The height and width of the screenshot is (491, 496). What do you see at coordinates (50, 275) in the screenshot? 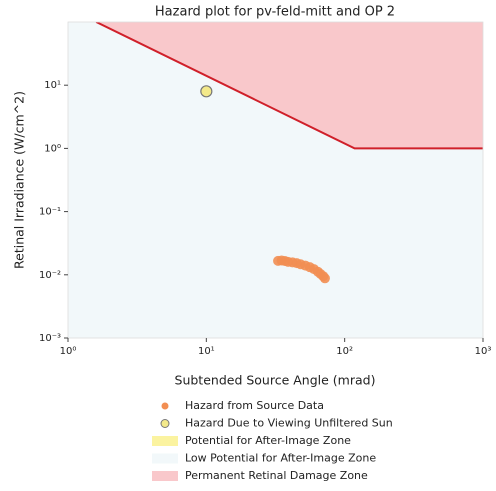
I see `y-tick-label: 10⁻²` at bounding box center [50, 275].